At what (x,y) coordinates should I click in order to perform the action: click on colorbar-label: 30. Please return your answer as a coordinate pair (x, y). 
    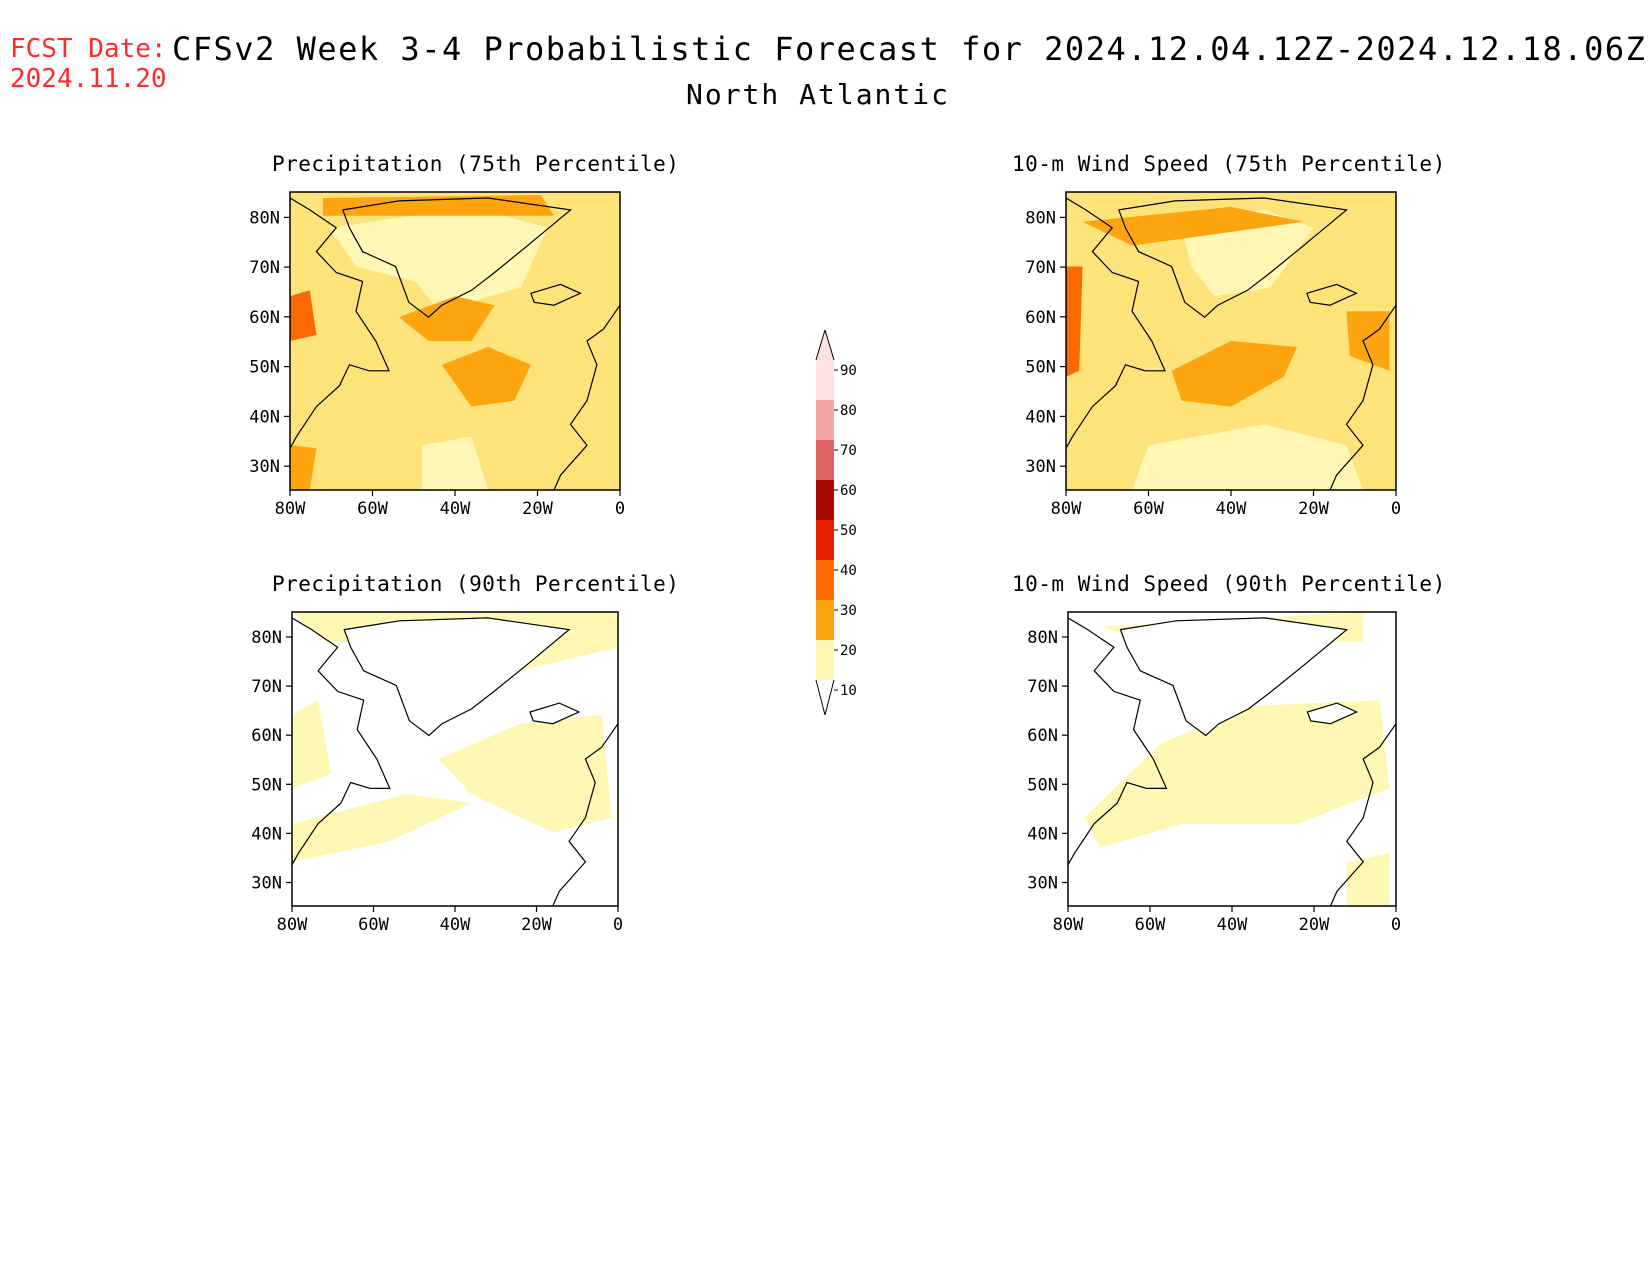
    Looking at the image, I should click on (848, 611).